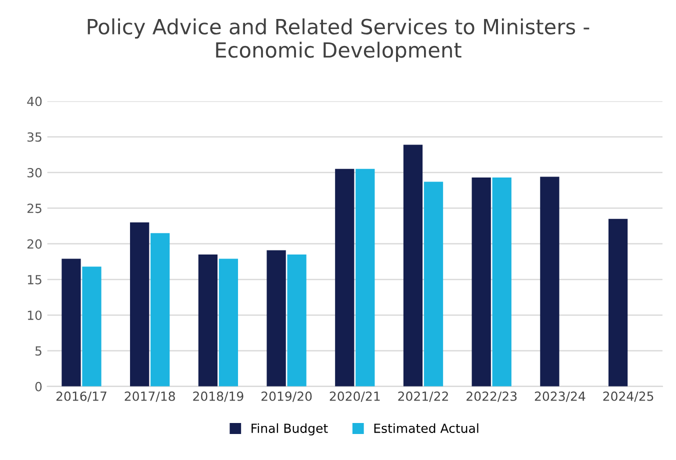 This screenshot has width=676, height=460. What do you see at coordinates (423, 396) in the screenshot?
I see `x-tick-label: 2021/22` at bounding box center [423, 396].